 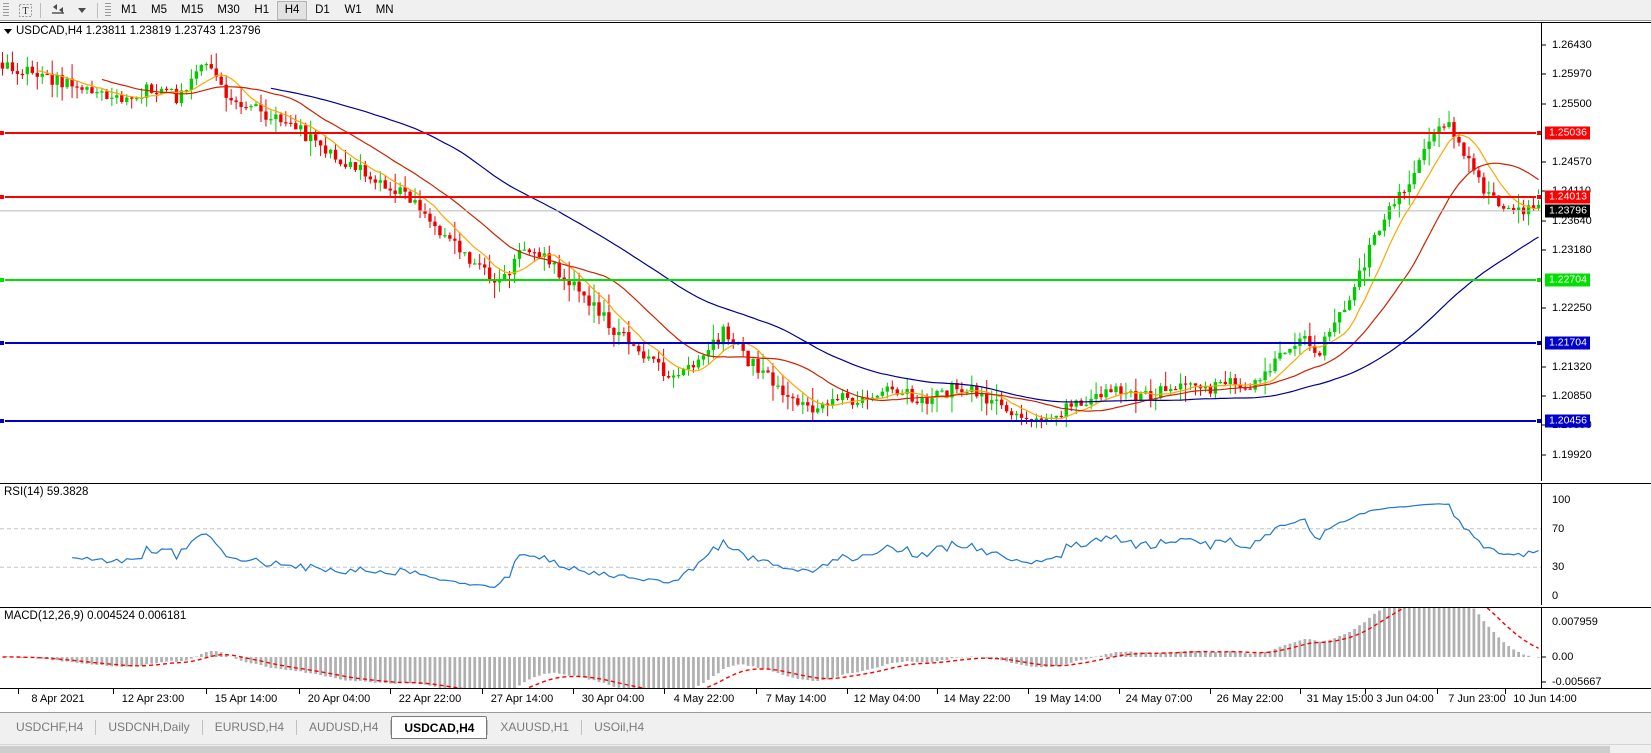 I want to click on text-tool-icon: T, so click(x=25, y=10).